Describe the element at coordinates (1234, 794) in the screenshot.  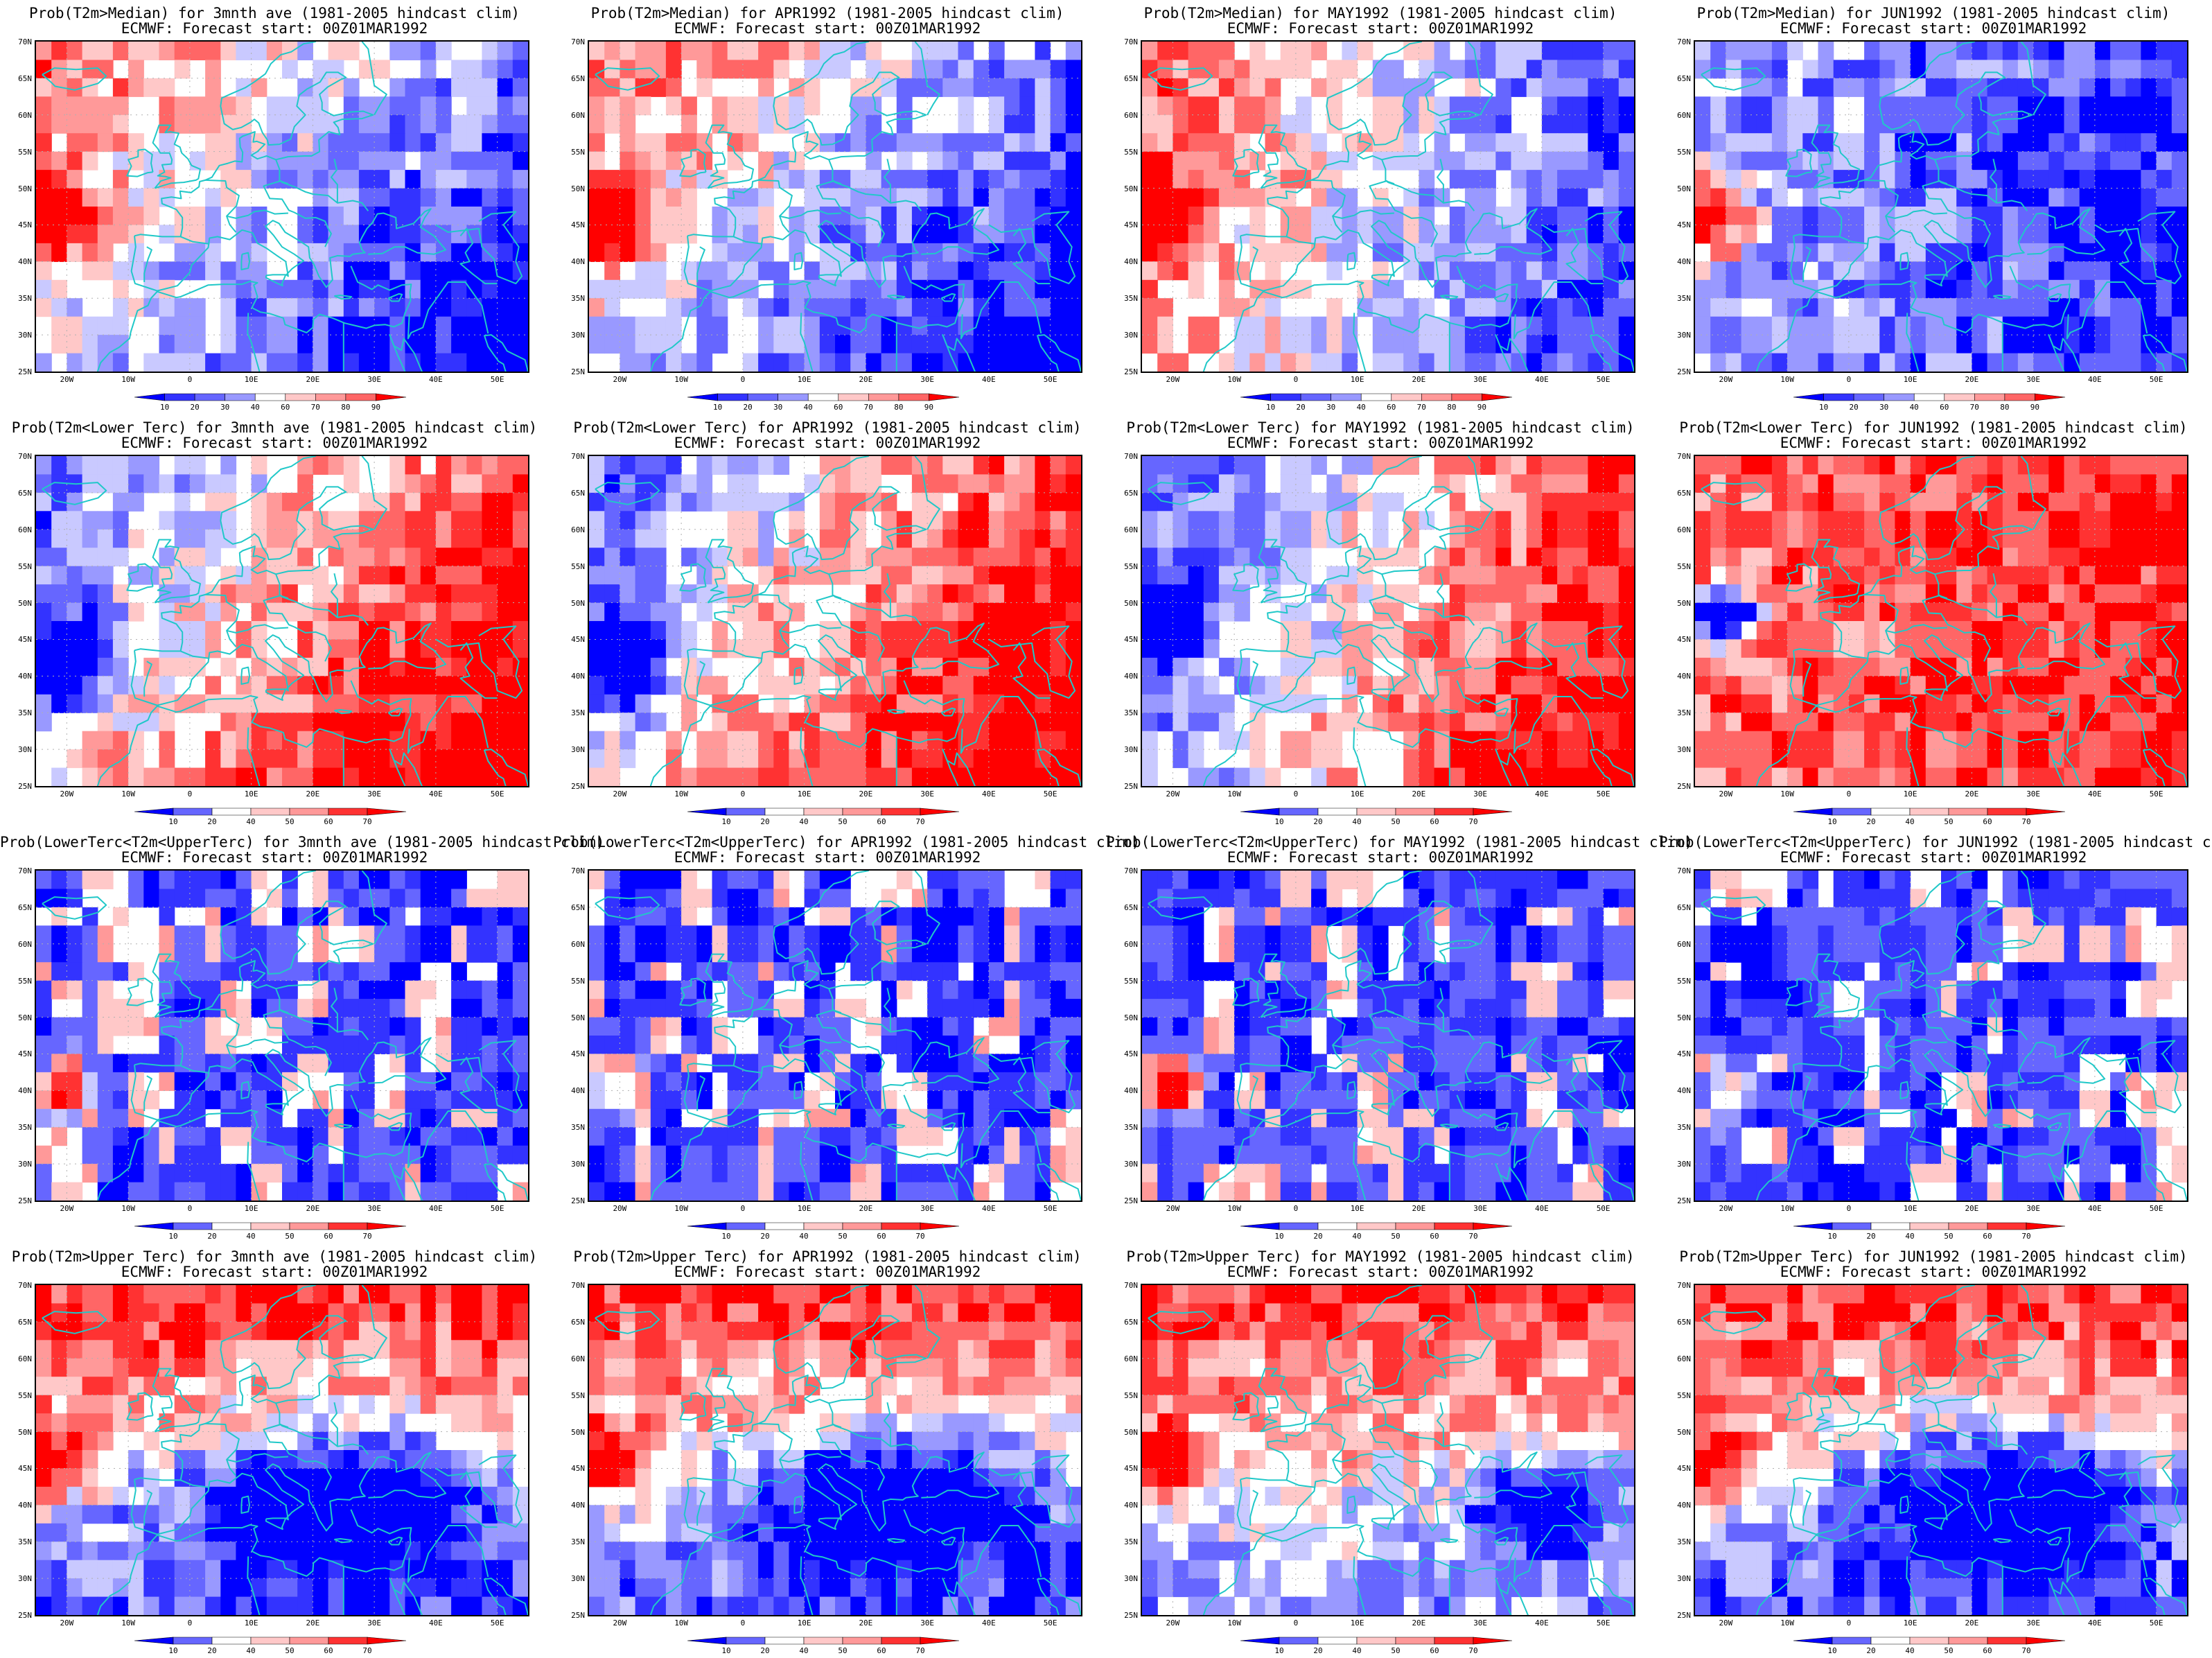
I see `lon-tick-label: 10W` at that location.